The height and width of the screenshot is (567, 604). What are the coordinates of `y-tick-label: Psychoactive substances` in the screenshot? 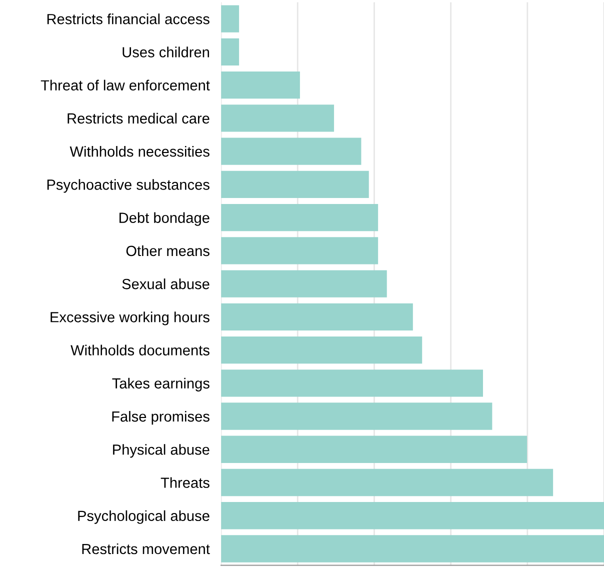 It's located at (128, 186).